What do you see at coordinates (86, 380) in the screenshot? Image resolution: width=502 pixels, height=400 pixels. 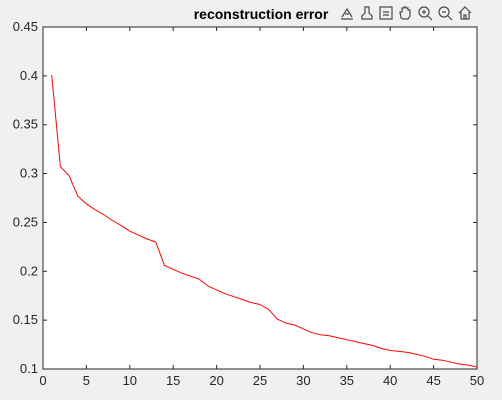 I see `x-tick-label: 5` at bounding box center [86, 380].